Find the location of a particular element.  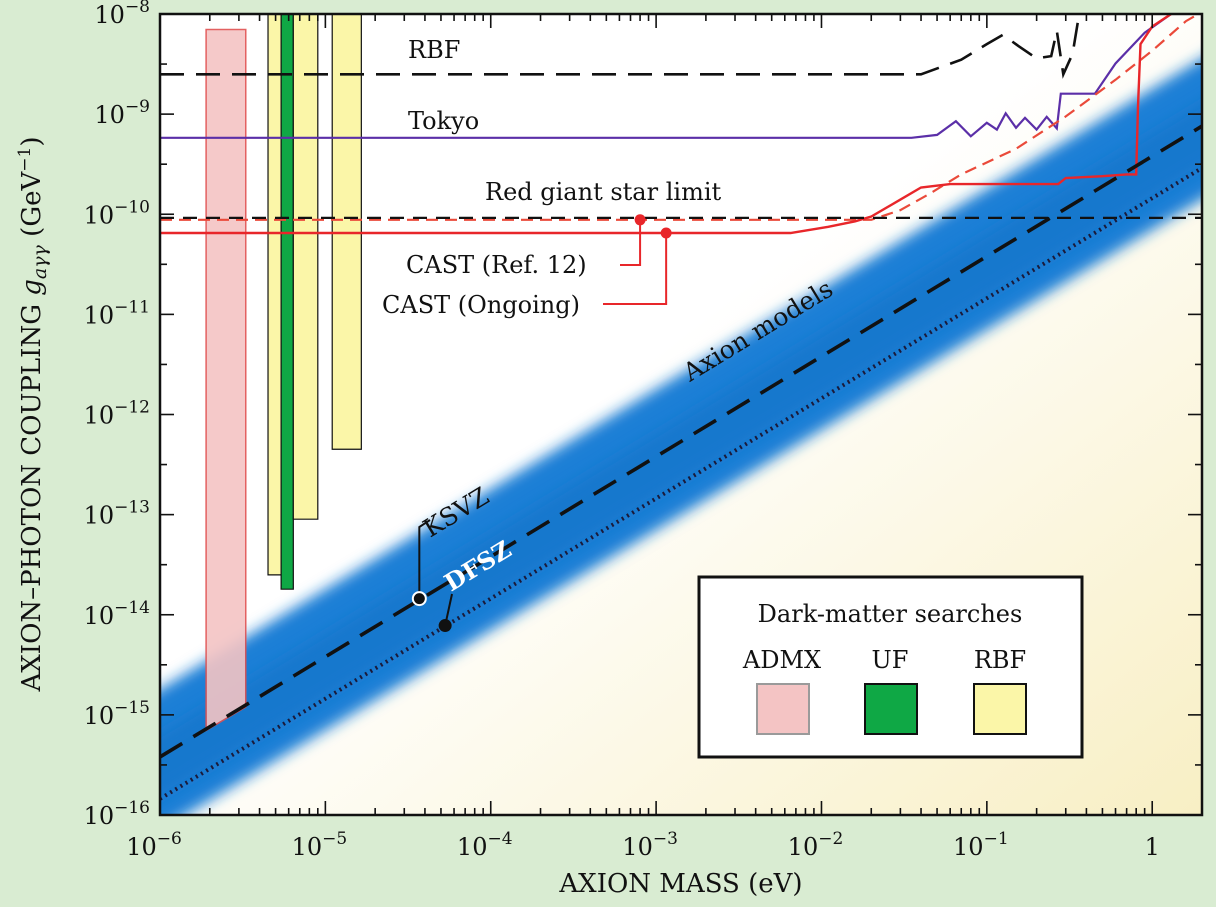

label-tokyo: Tokyo is located at coordinates (443, 121).